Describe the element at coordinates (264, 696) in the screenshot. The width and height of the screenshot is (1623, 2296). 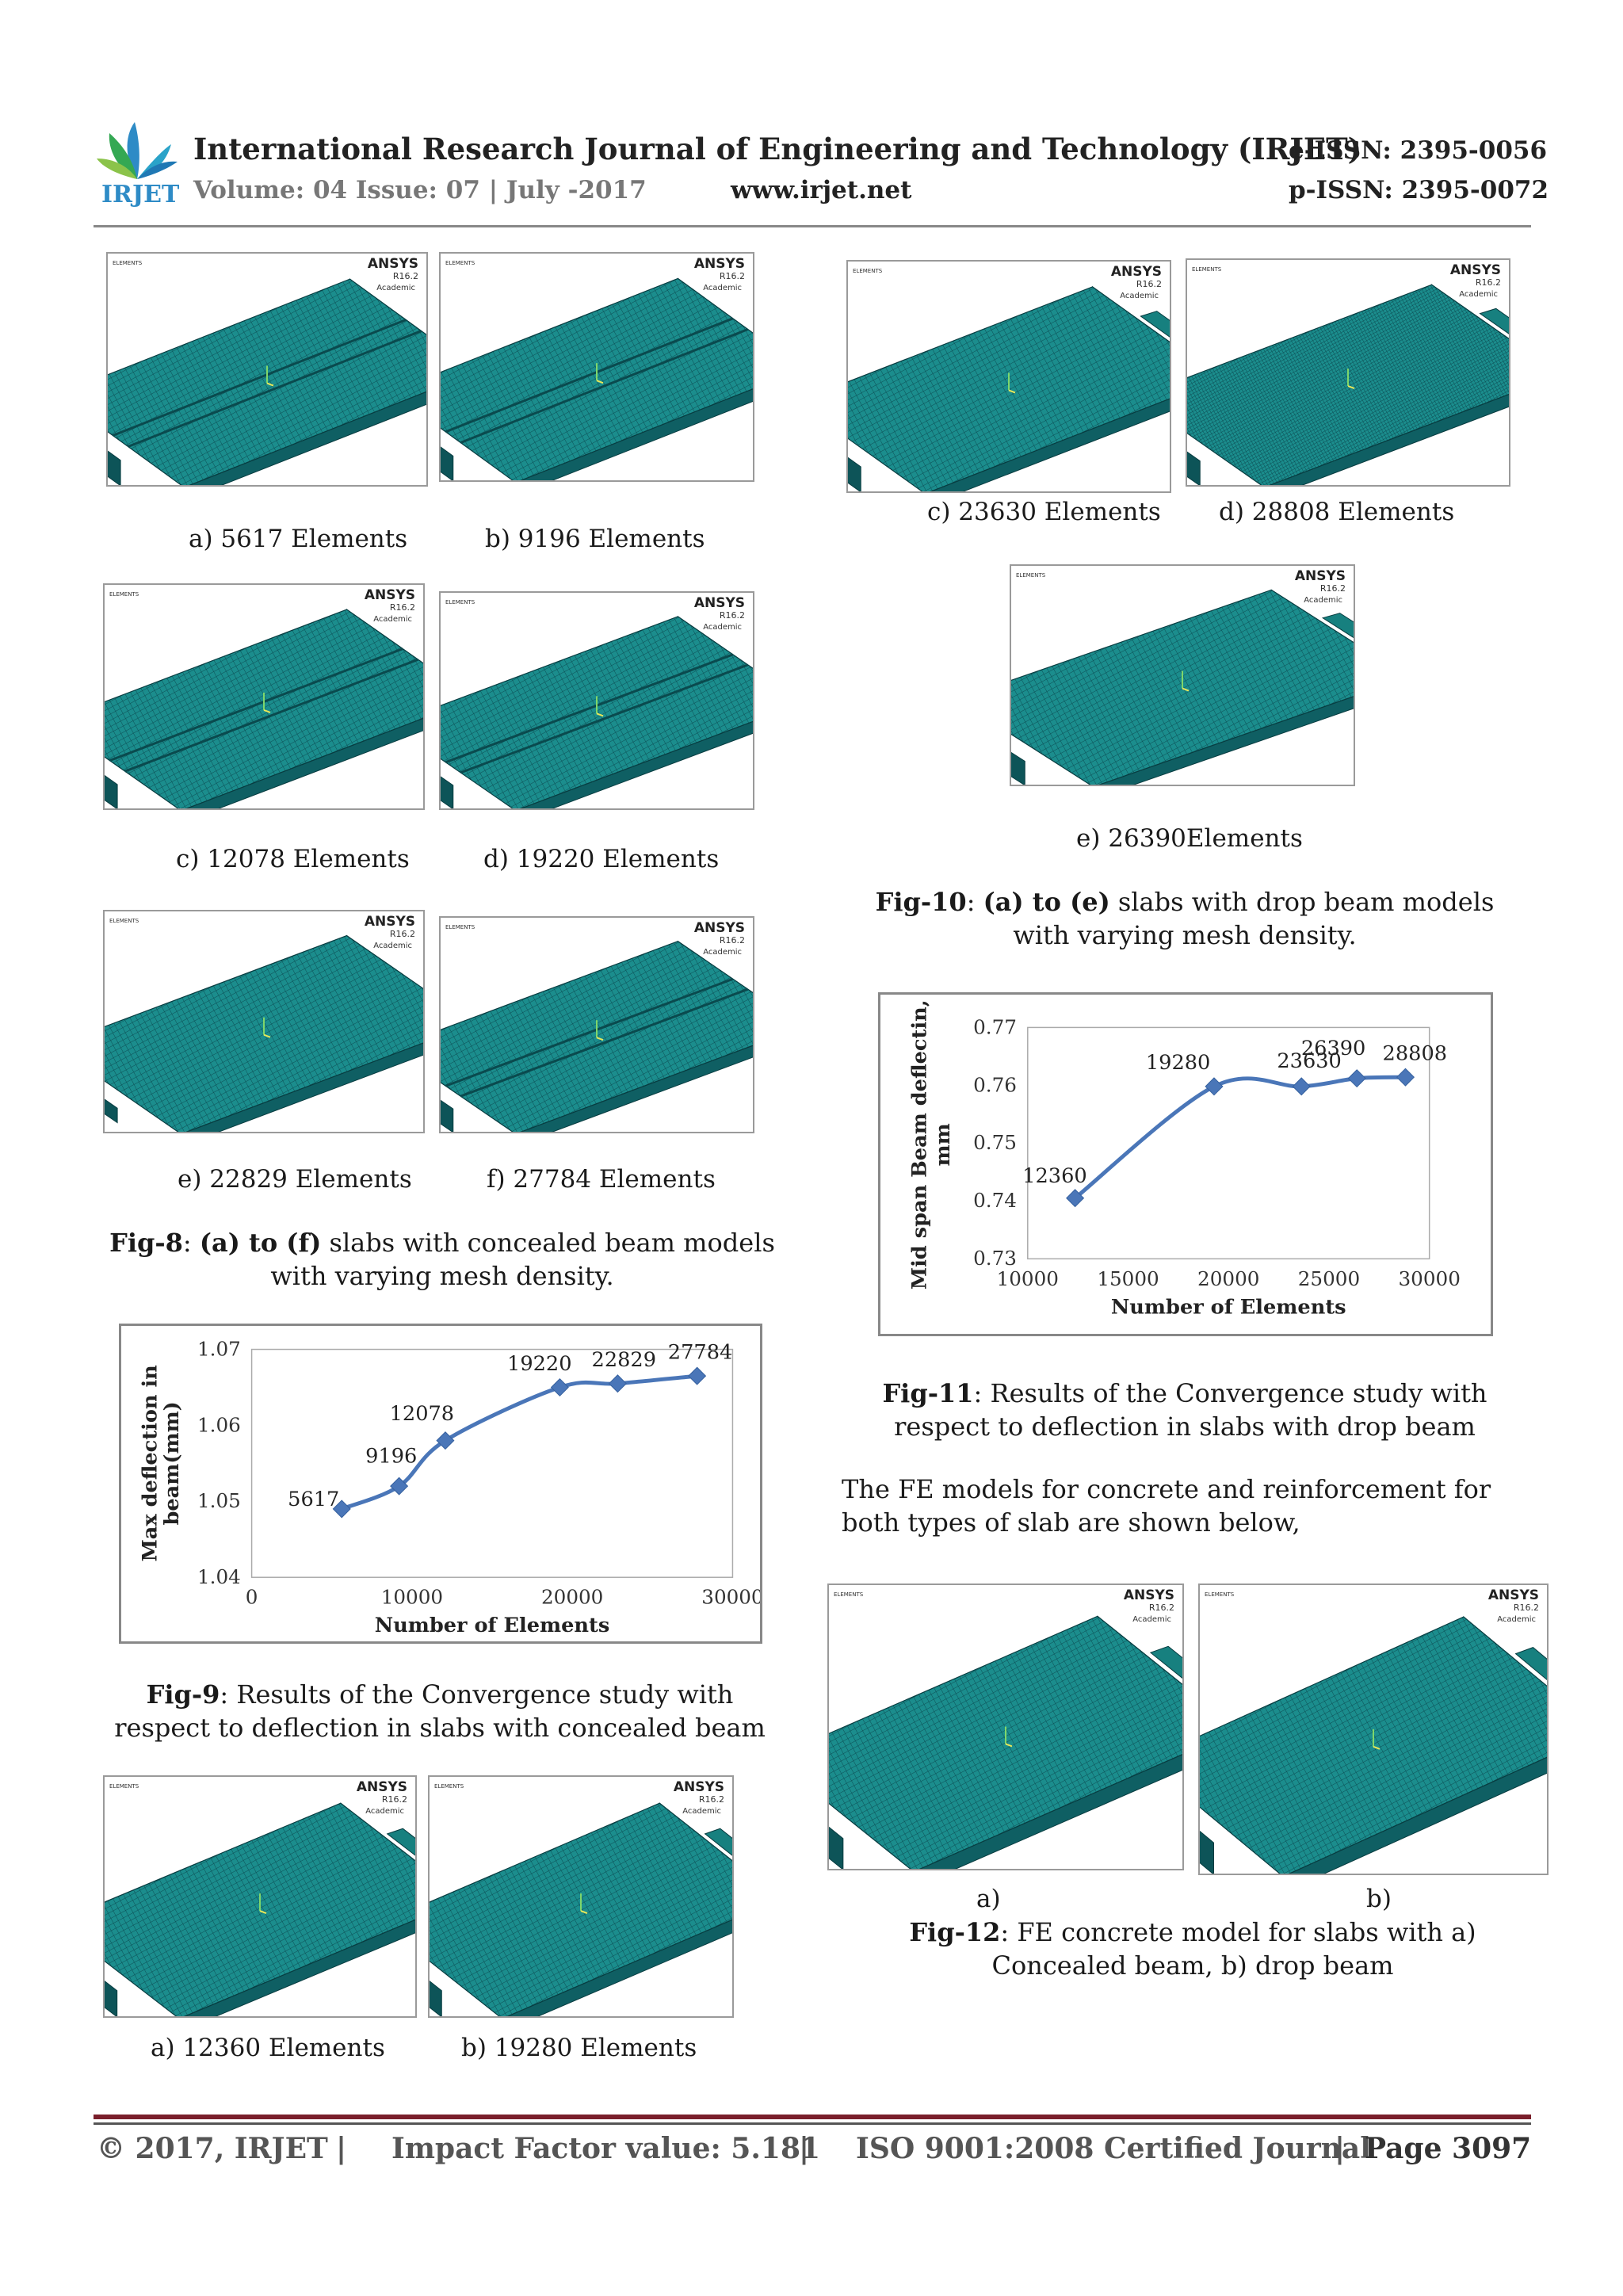
I see `mesh-panel-12078: ELEMENTS ANSYS R16.2 Academic` at that location.